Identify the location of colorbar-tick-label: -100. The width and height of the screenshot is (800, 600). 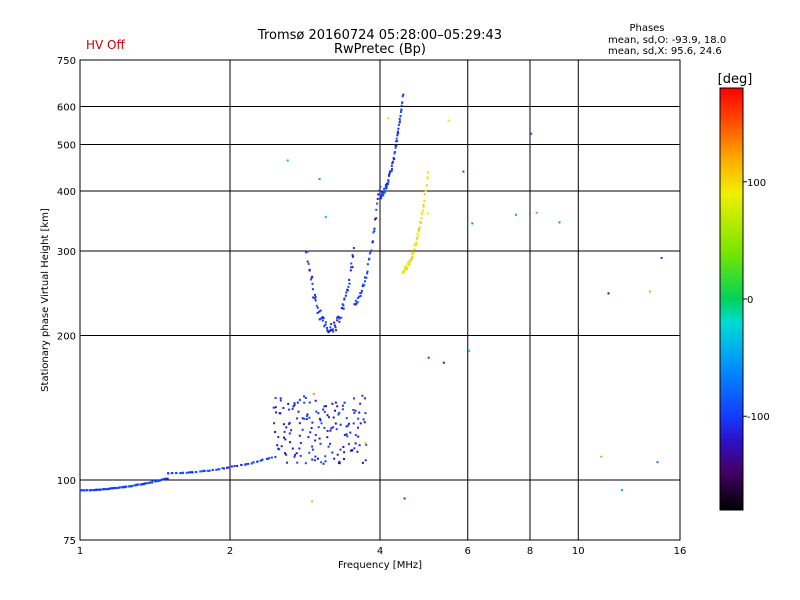
(758, 417).